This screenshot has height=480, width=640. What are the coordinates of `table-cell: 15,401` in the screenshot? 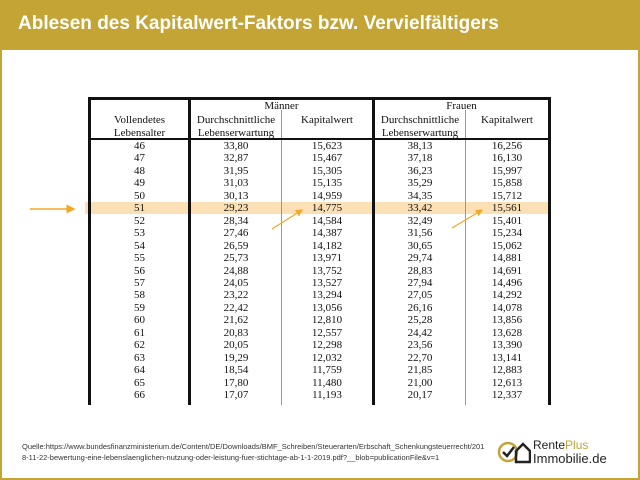 It's located at (507, 220).